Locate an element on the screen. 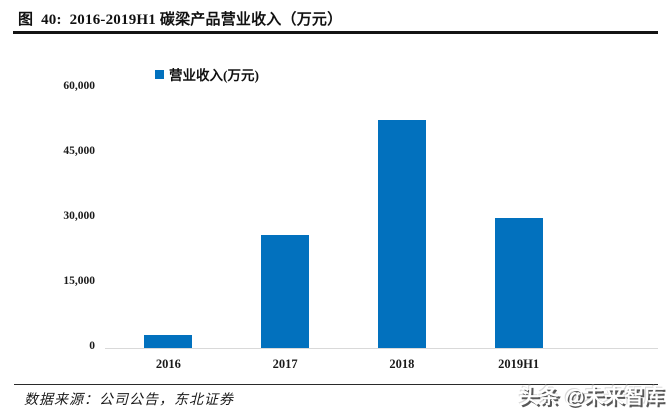 Image resolution: width=670 pixels, height=415 pixels. chart-legend: 营业收入(万元) is located at coordinates (207, 74).